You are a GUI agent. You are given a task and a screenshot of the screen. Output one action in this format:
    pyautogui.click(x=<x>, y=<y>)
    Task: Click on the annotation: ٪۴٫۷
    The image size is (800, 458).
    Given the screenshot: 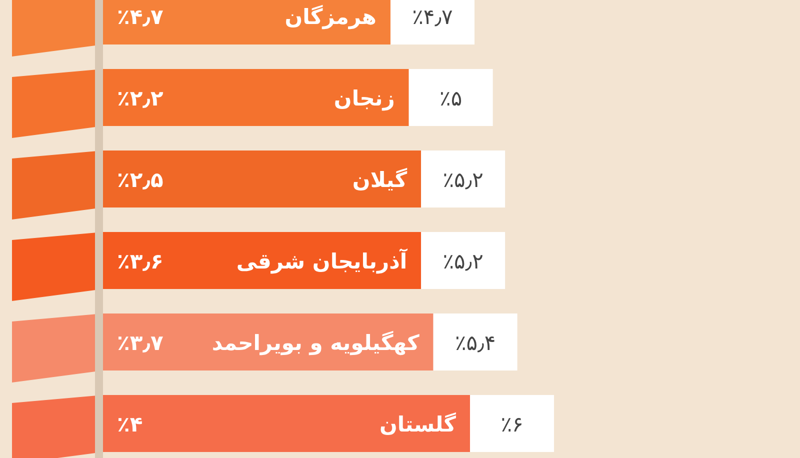 What is the action you would take?
    pyautogui.click(x=140, y=17)
    